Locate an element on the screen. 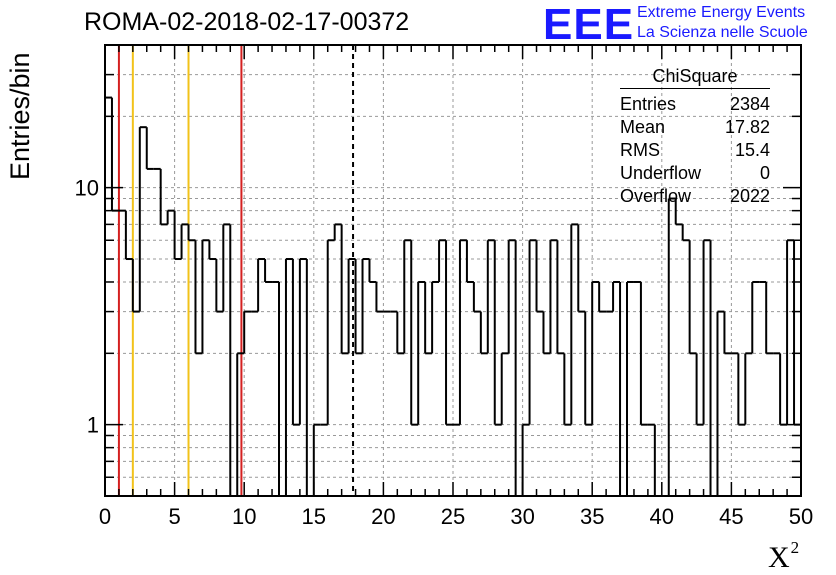 The image size is (836, 575). y-tick-label: 10 is located at coordinates (87, 188).